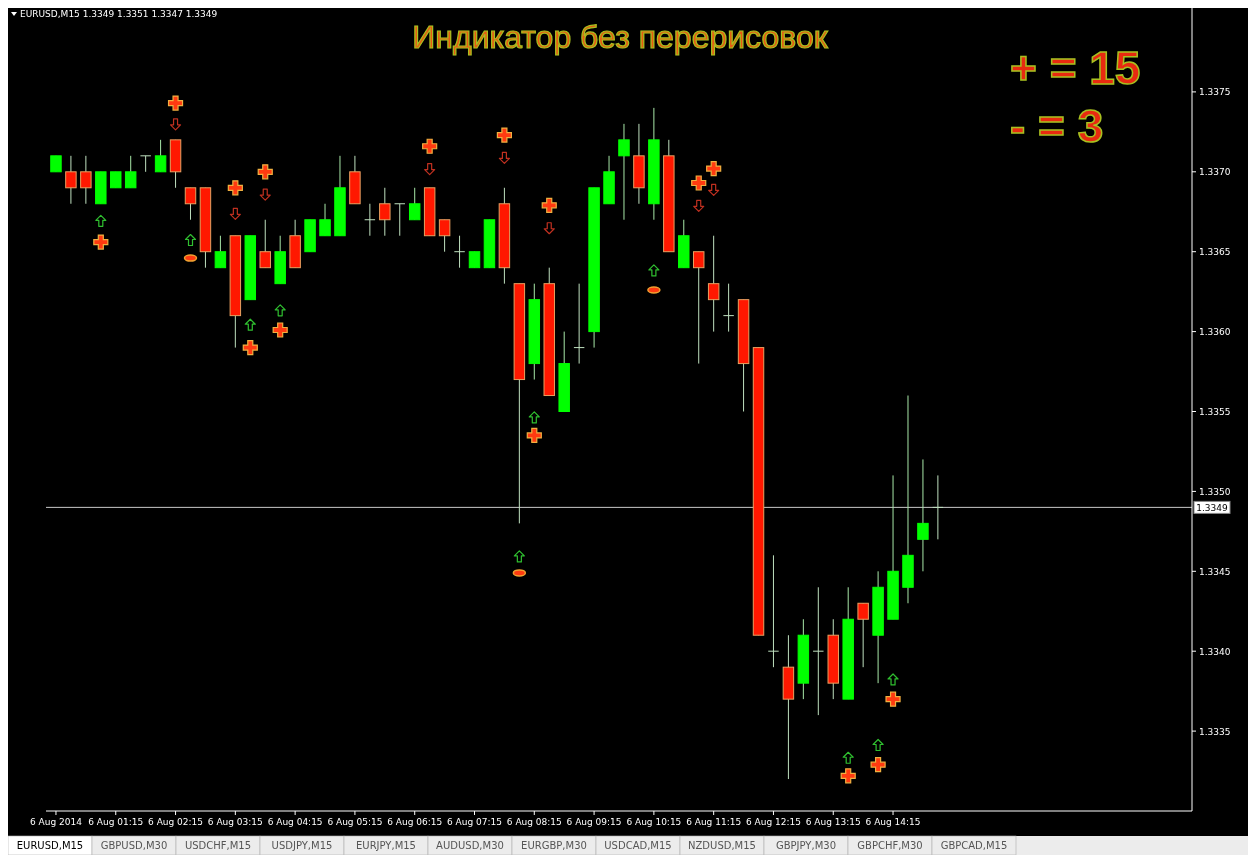  I want to click on x-tick-label: 6 Aug 08:15, so click(534, 822).